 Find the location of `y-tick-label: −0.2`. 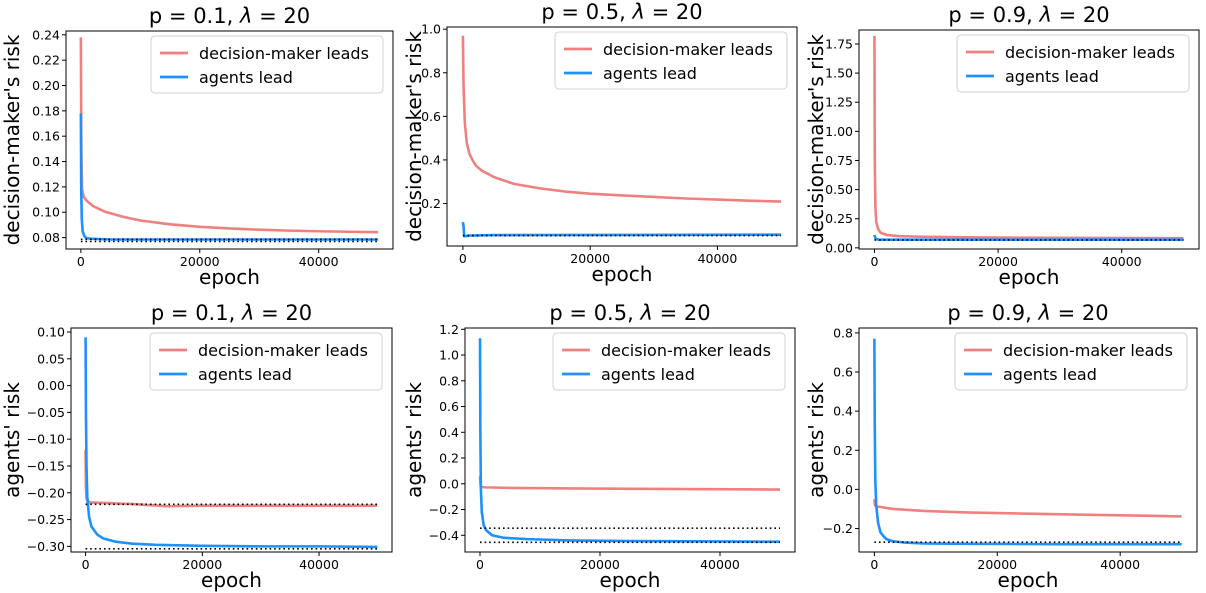

y-tick-label: −0.2 is located at coordinates (444, 509).